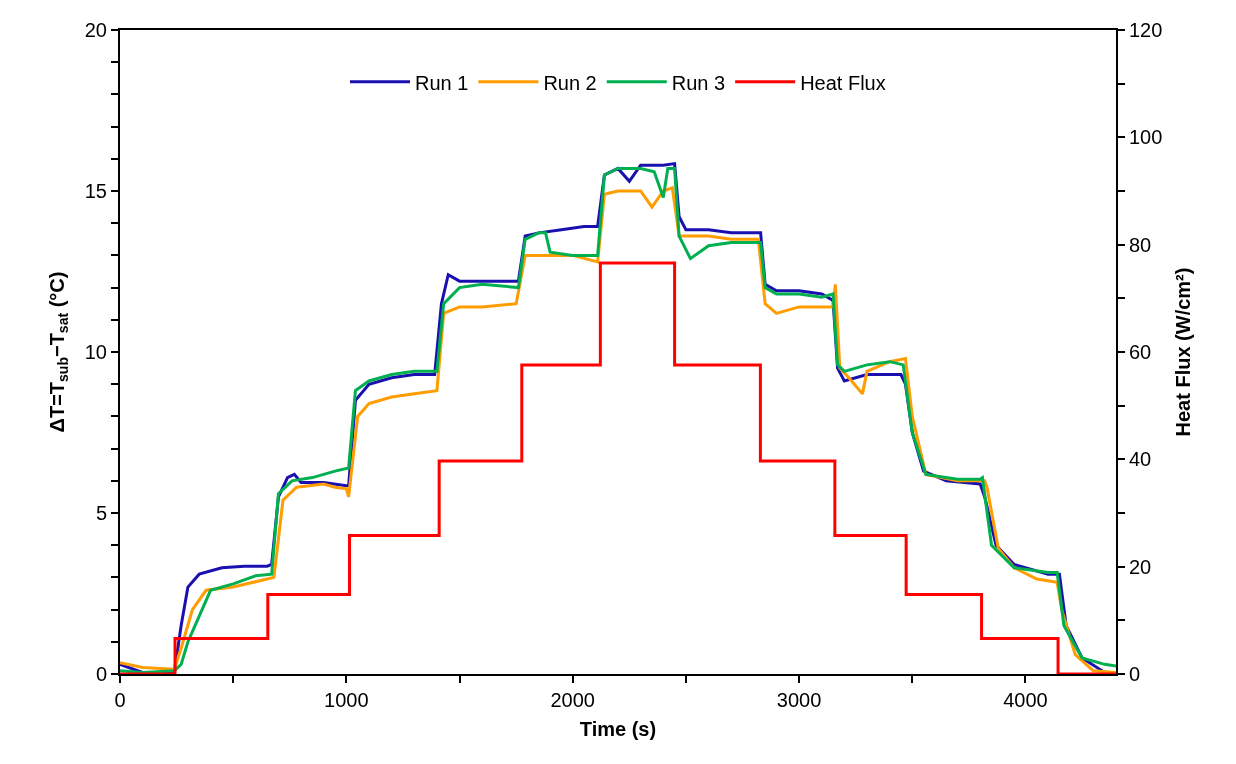  I want to click on legend-label: Heat Flux, so click(843, 82).